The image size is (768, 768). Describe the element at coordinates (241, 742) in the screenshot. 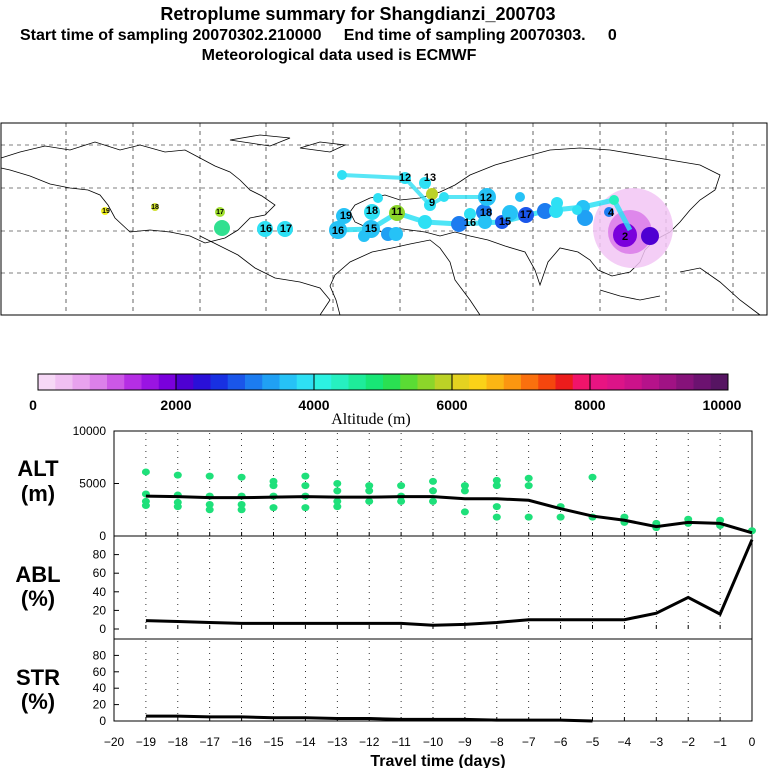

I see `x-tick-label: −16` at that location.